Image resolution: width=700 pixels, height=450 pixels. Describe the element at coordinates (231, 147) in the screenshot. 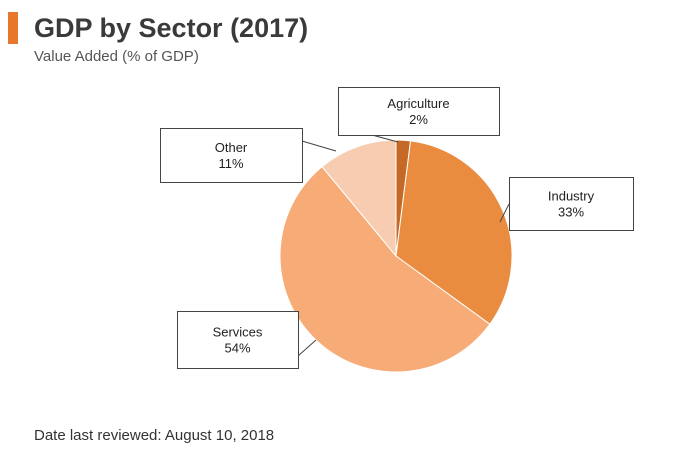

I see `slice-label-other: Other` at that location.